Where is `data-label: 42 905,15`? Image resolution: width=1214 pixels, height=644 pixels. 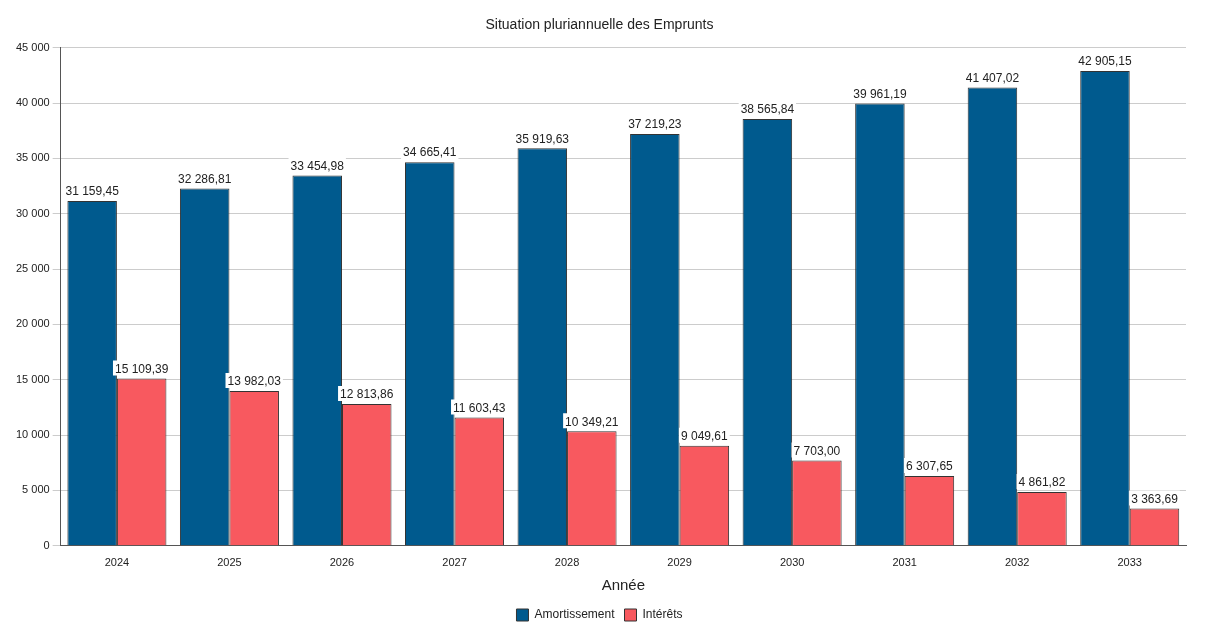 data-label: 42 905,15 is located at coordinates (1105, 61).